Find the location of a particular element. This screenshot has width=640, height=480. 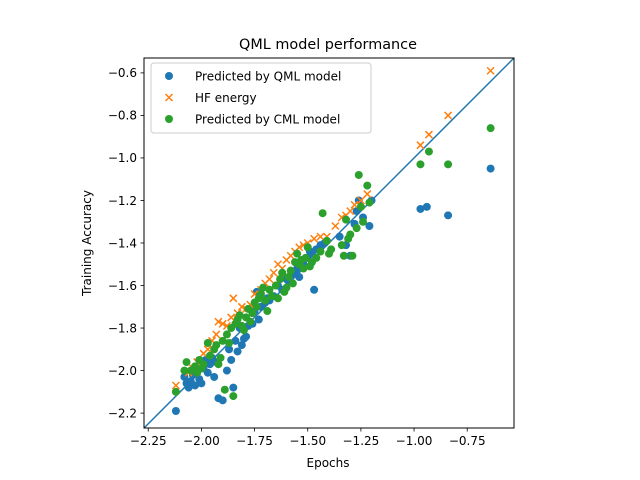

legend-label: Predicted by QML model is located at coordinates (268, 76).